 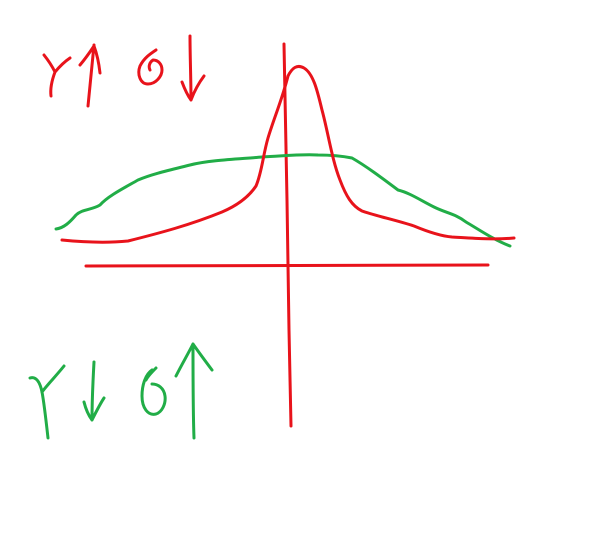 I want to click on top-left-annotation, so click(x=124, y=71).